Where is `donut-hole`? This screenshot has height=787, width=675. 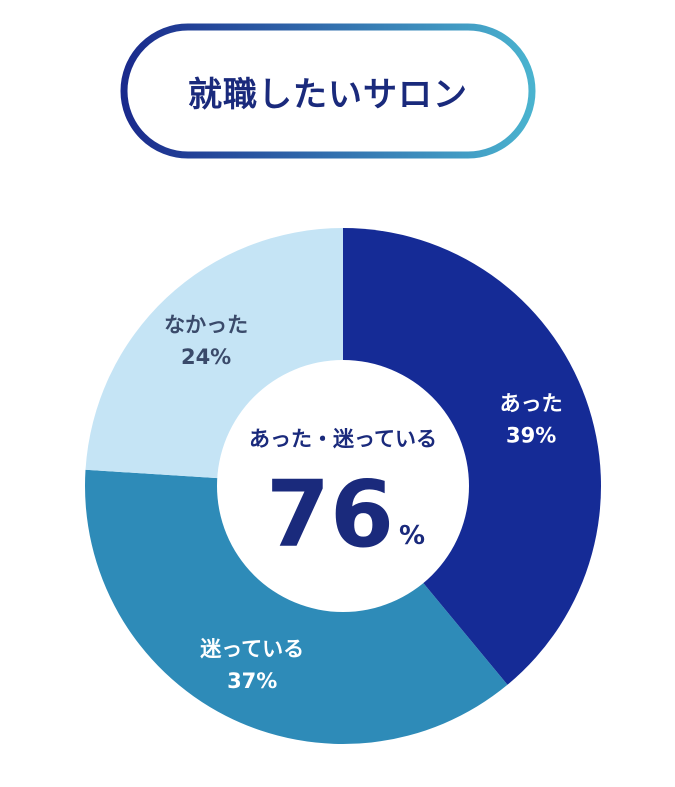
donut-hole is located at coordinates (343, 486).